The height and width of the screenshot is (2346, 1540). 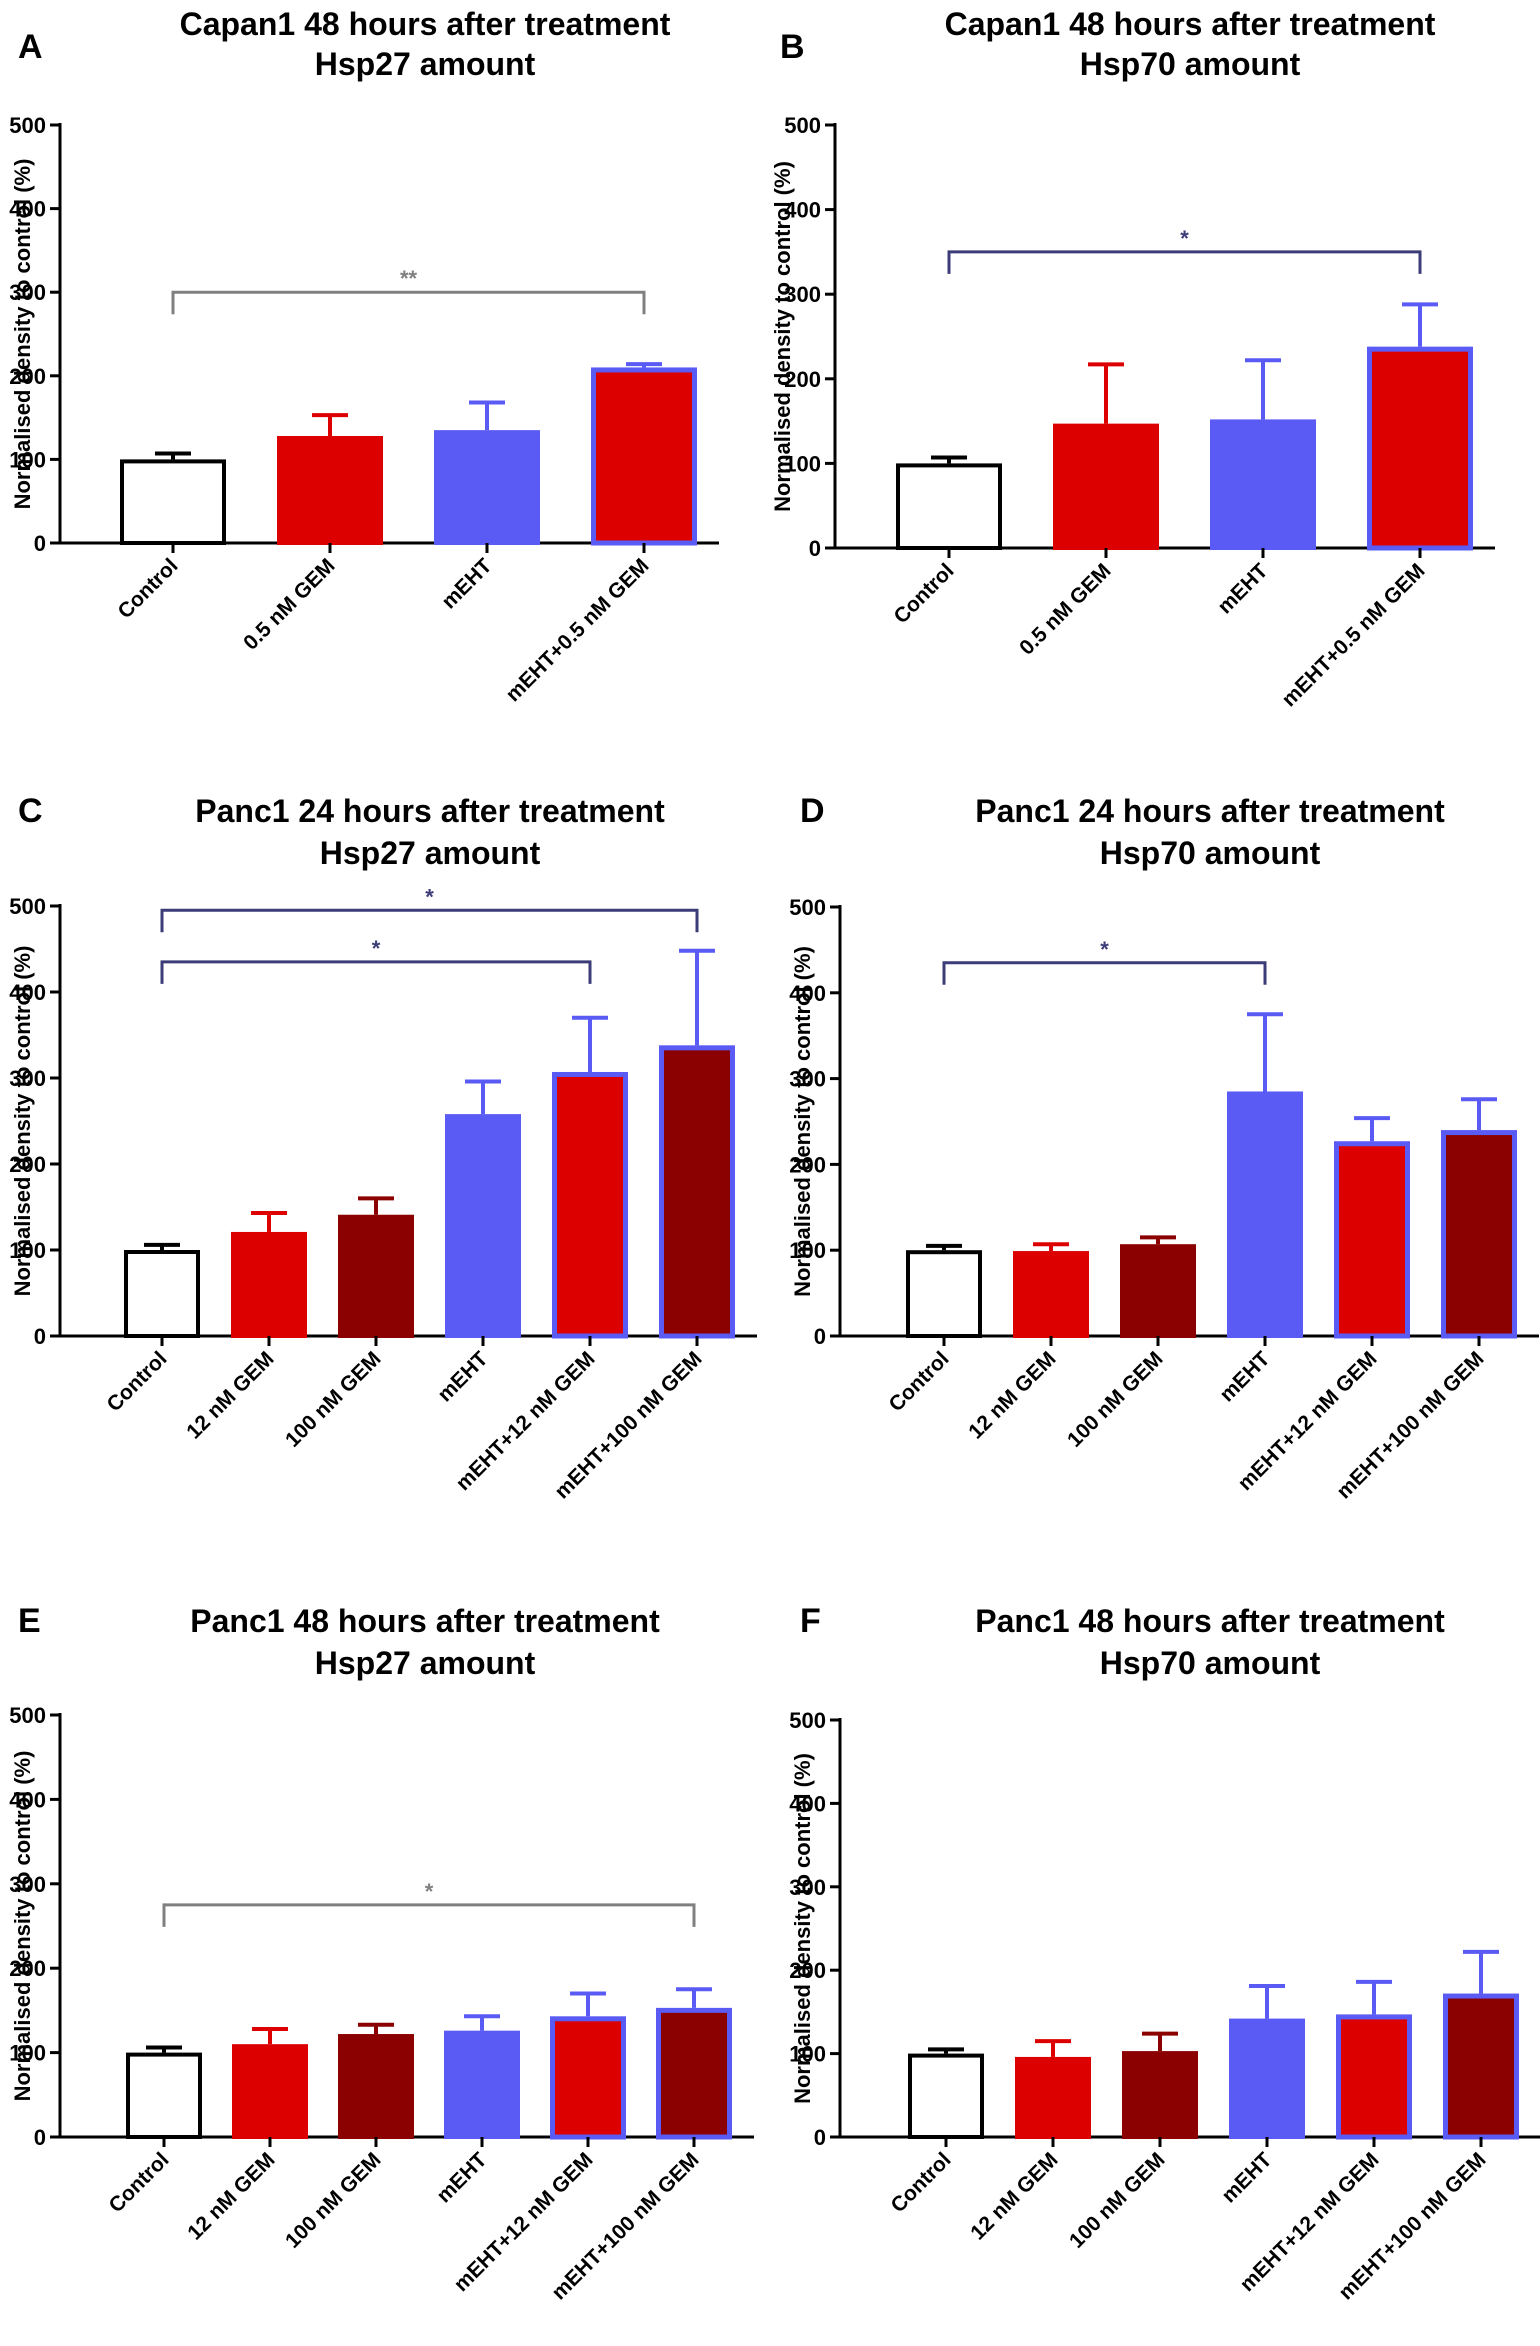 What do you see at coordinates (807, 1079) in the screenshot?
I see `panel-d-y-tick-label: 300` at bounding box center [807, 1079].